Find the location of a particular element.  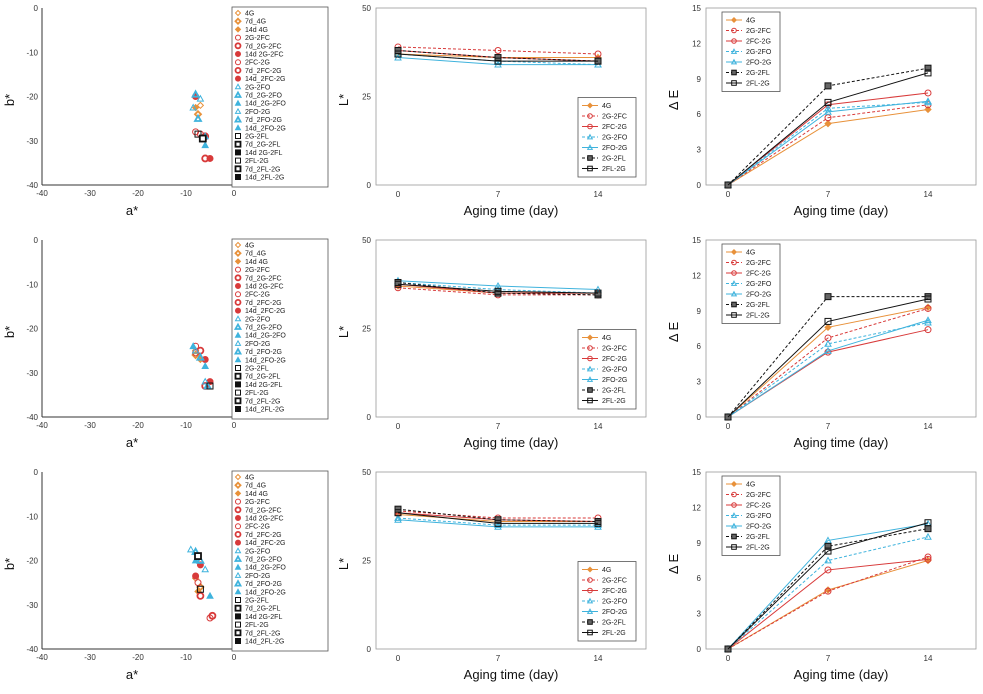

legend-label: 14d_2G-2FO is located at coordinates (265, 104).